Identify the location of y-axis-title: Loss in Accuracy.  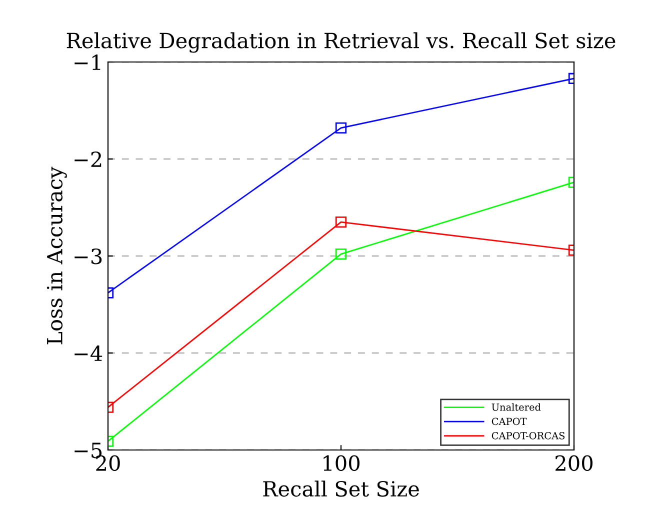
(56, 255).